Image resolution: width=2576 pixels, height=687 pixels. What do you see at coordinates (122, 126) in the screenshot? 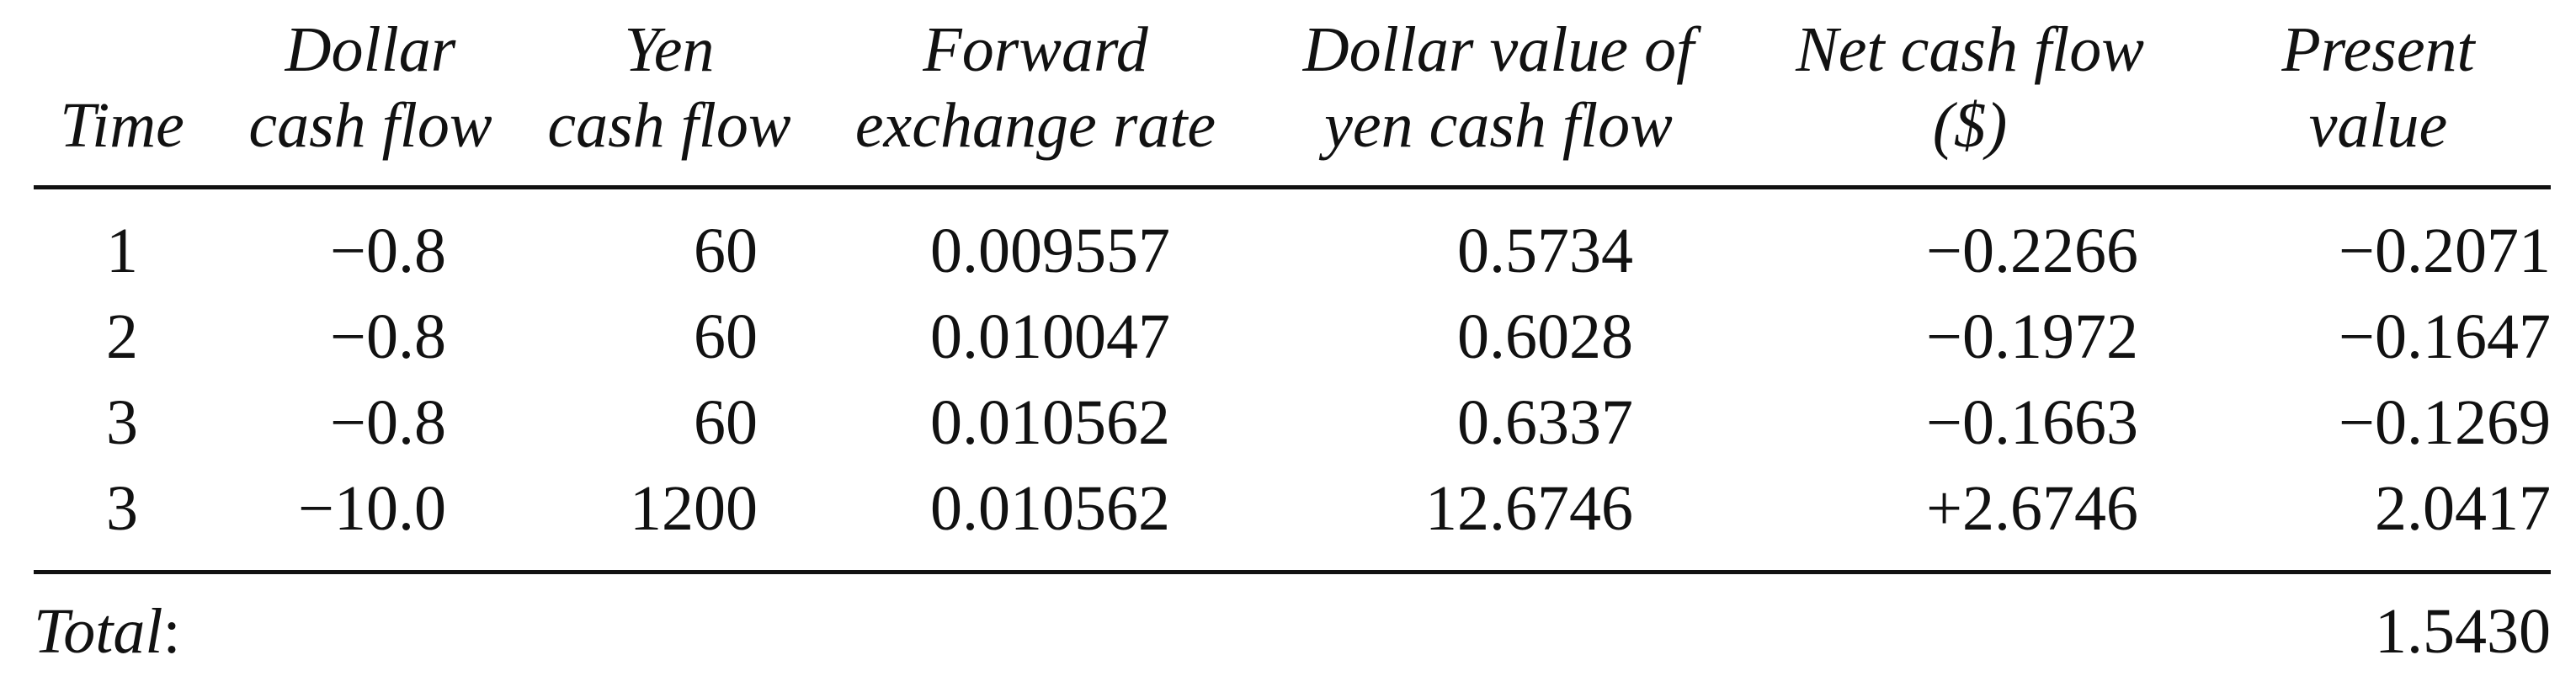
I see `header-line: Time` at bounding box center [122, 126].